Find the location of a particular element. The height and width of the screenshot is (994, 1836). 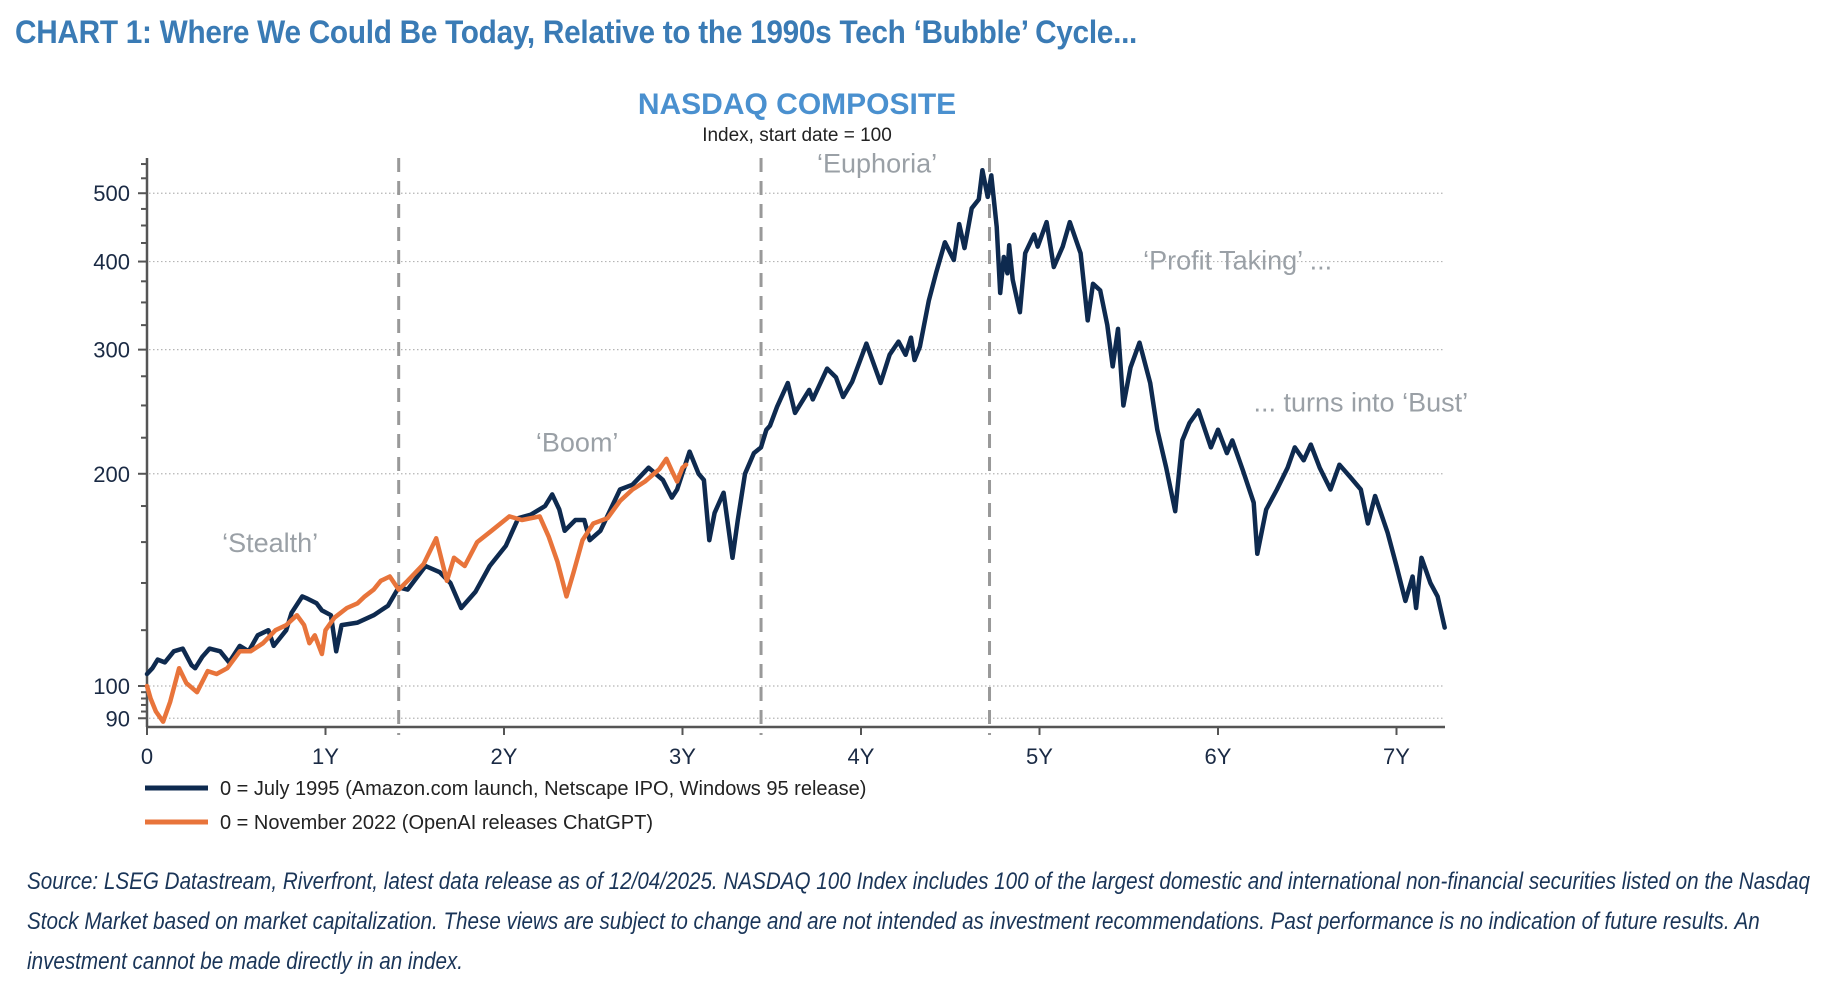

x-tick-label: 6Y is located at coordinates (1218, 756).